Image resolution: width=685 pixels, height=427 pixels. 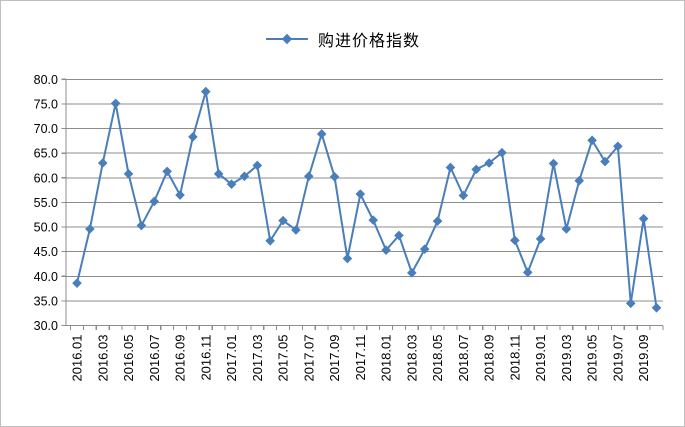 I want to click on x-tick-label: 2016.05, so click(x=128, y=358).